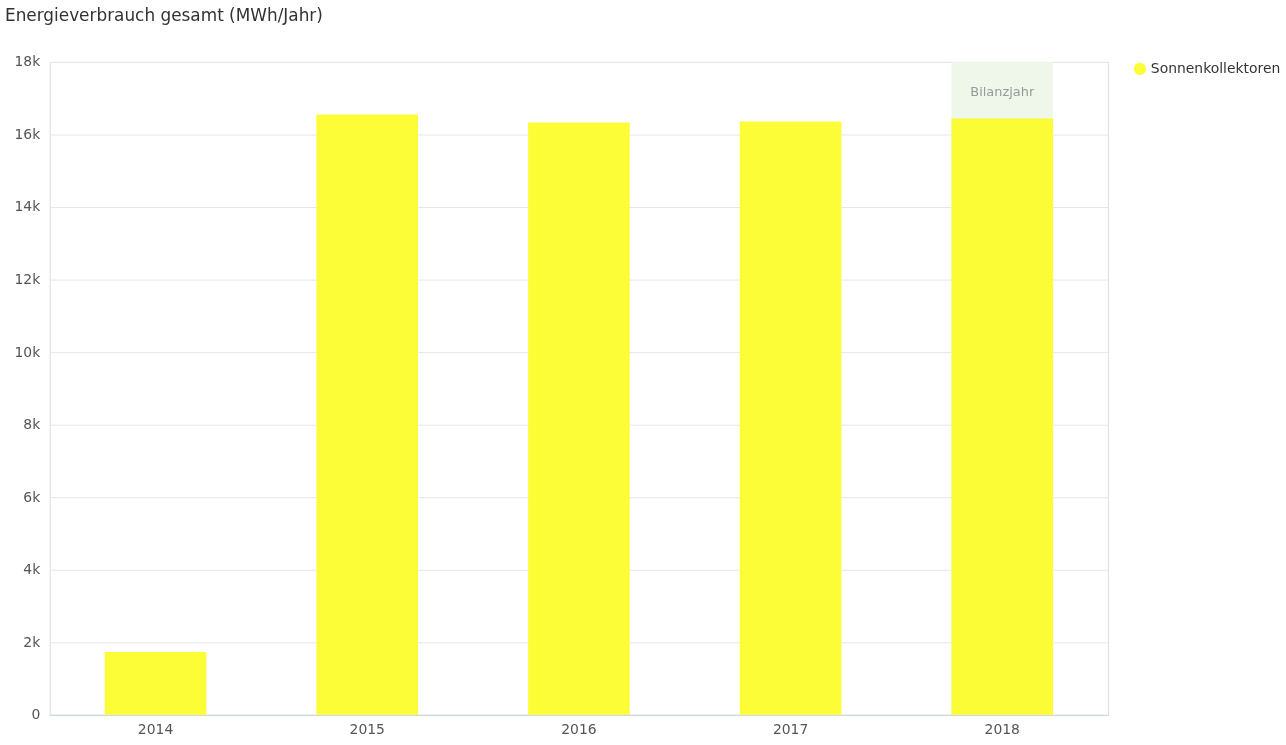  Describe the element at coordinates (28, 133) in the screenshot. I see `y-tick-label: 16k` at that location.